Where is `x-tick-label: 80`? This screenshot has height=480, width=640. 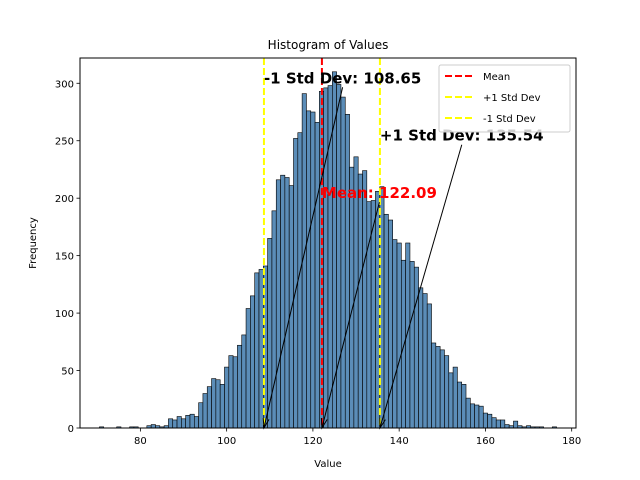 x-tick-label: 80 is located at coordinates (140, 441).